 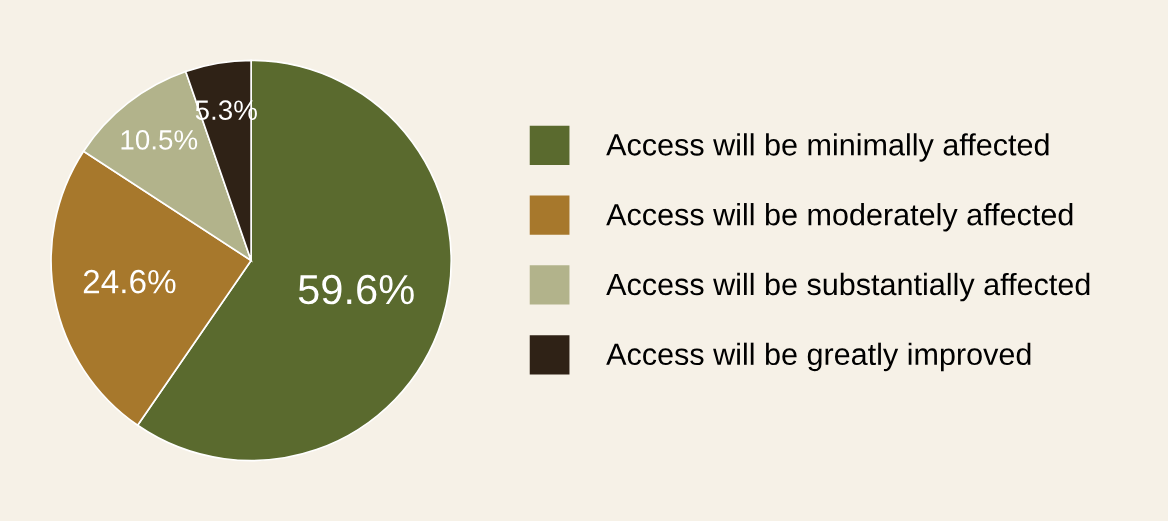 What do you see at coordinates (848, 287) in the screenshot?
I see `legend-label: Access will be substantially affected` at bounding box center [848, 287].